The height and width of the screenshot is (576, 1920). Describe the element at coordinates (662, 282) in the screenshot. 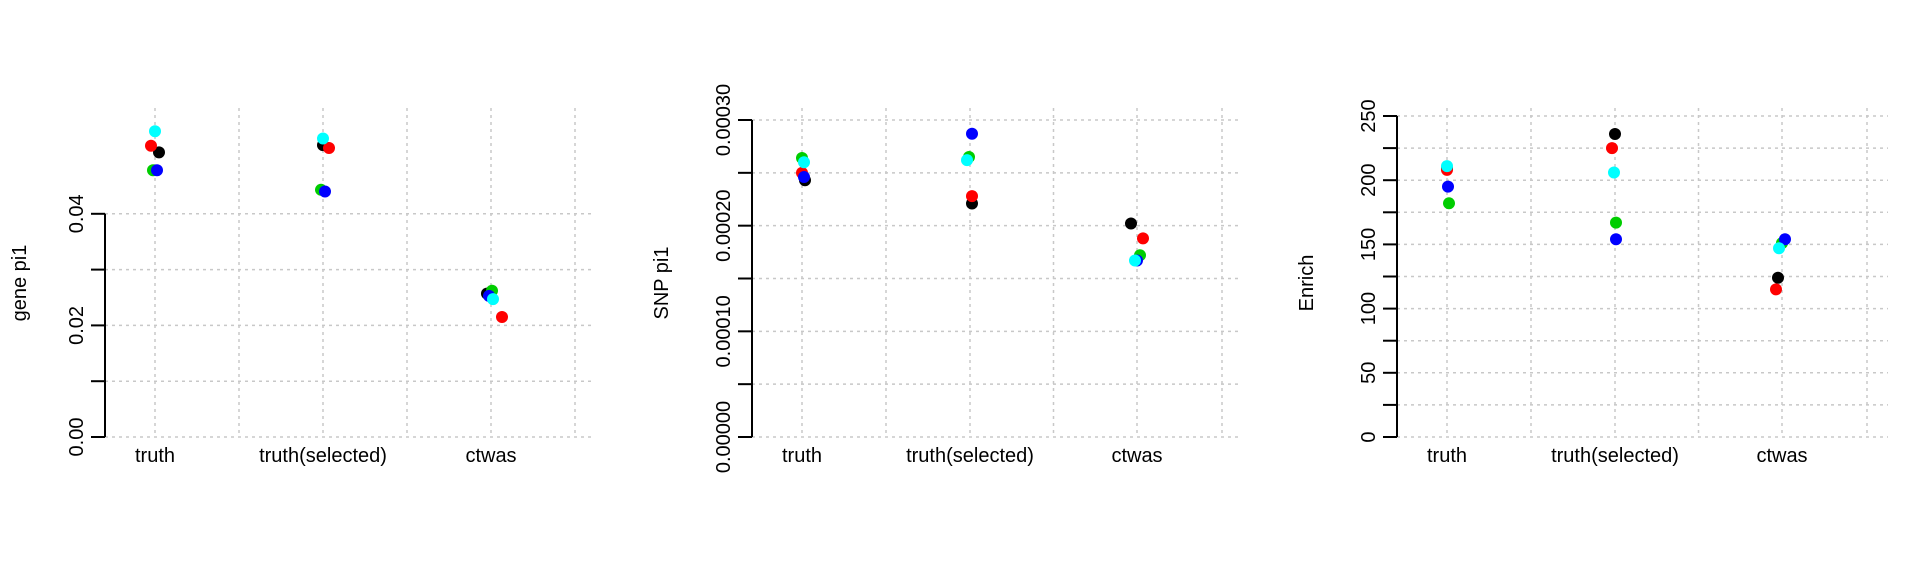

I see `y-axis-label: SNP pi1` at that location.